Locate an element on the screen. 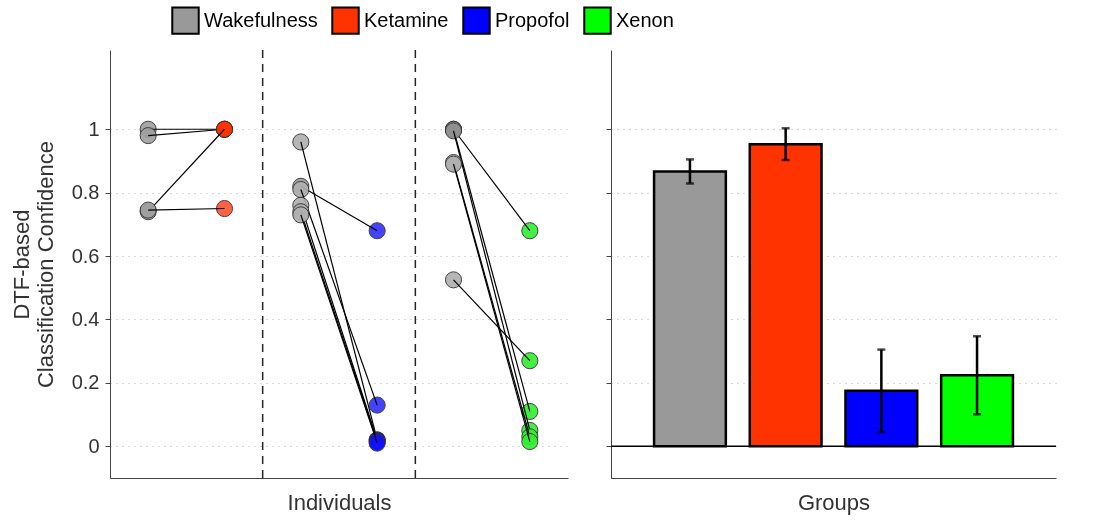 The image size is (1102, 531). x-axis-title: Groups is located at coordinates (834, 502).